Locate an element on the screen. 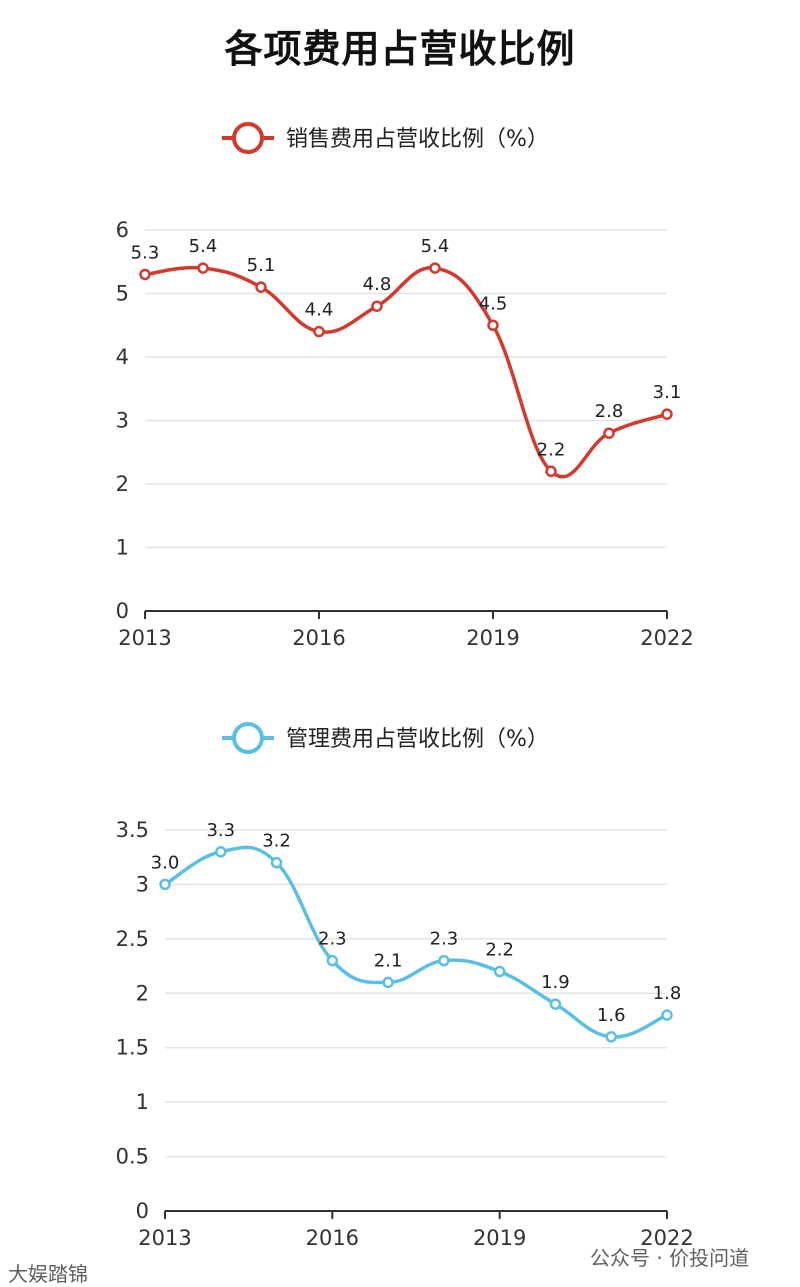 Image resolution: width=800 pixels, height=1287 pixels. data-label: 4.5 is located at coordinates (493, 303).